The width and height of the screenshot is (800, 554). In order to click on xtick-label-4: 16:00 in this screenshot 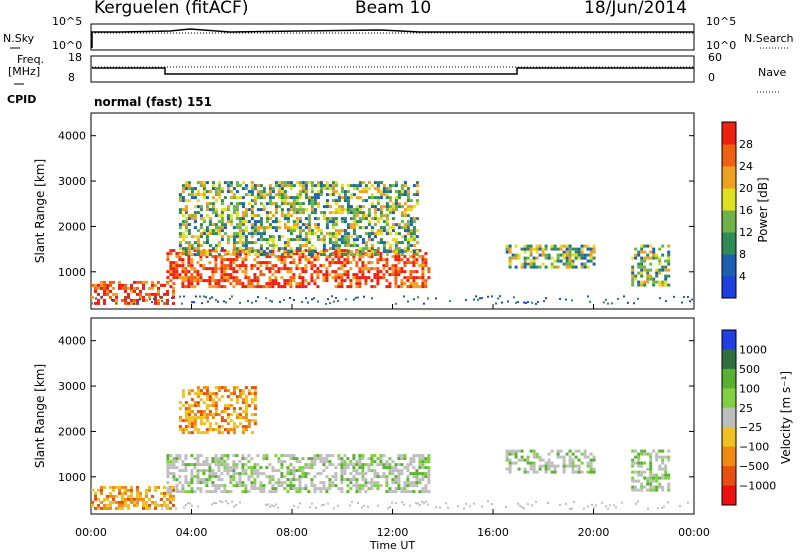, I will do `click(493, 532)`.